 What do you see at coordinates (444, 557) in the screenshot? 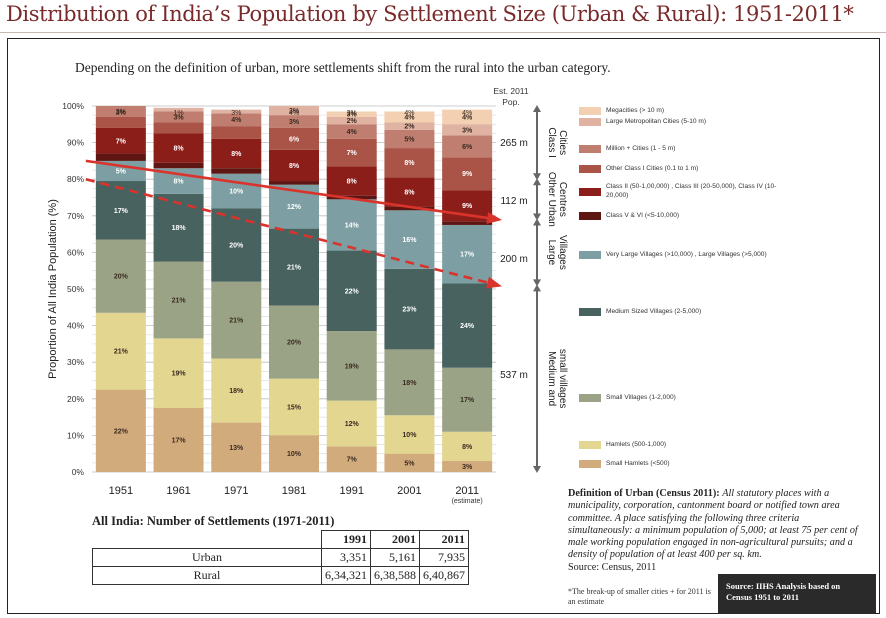
I see `table-cell: 7,935` at bounding box center [444, 557].